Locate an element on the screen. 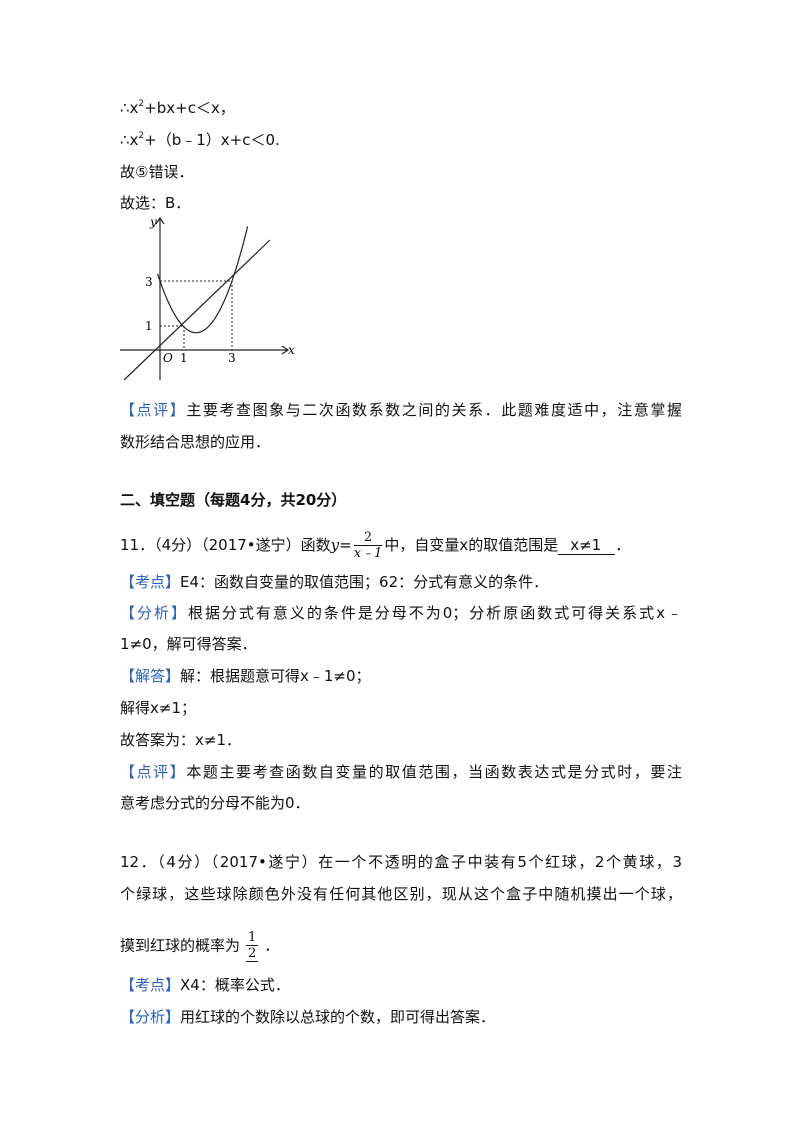 This screenshot has width=800, height=1132. text: X4：概率公式． is located at coordinates (235, 985).